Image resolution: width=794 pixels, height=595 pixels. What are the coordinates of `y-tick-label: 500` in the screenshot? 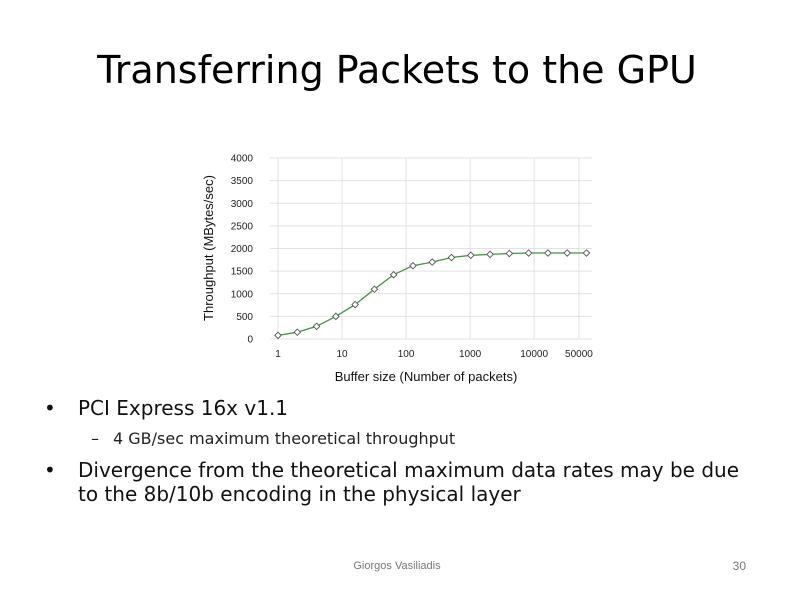 It's located at (244, 317).